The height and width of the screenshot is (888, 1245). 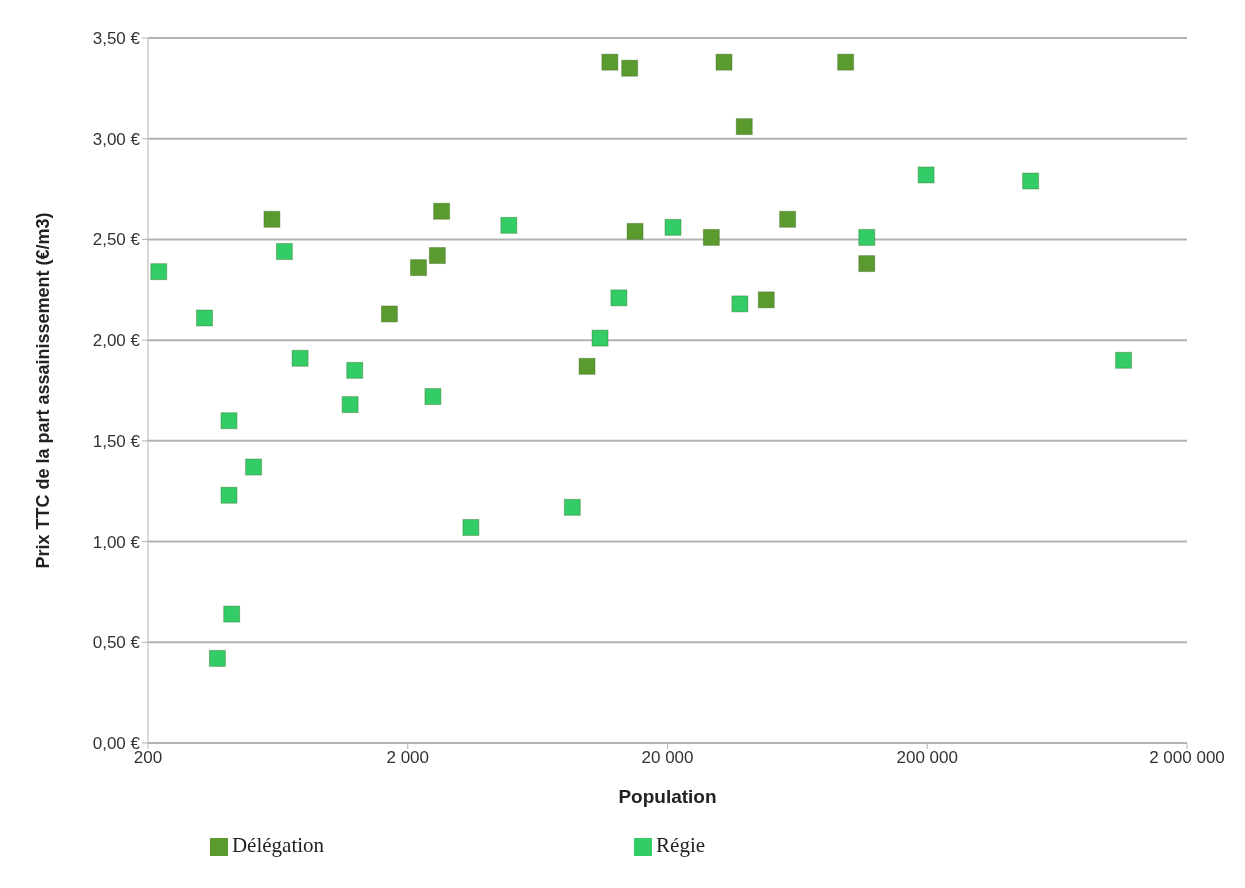 I want to click on x-tick-label: 2 000, so click(x=408, y=758).